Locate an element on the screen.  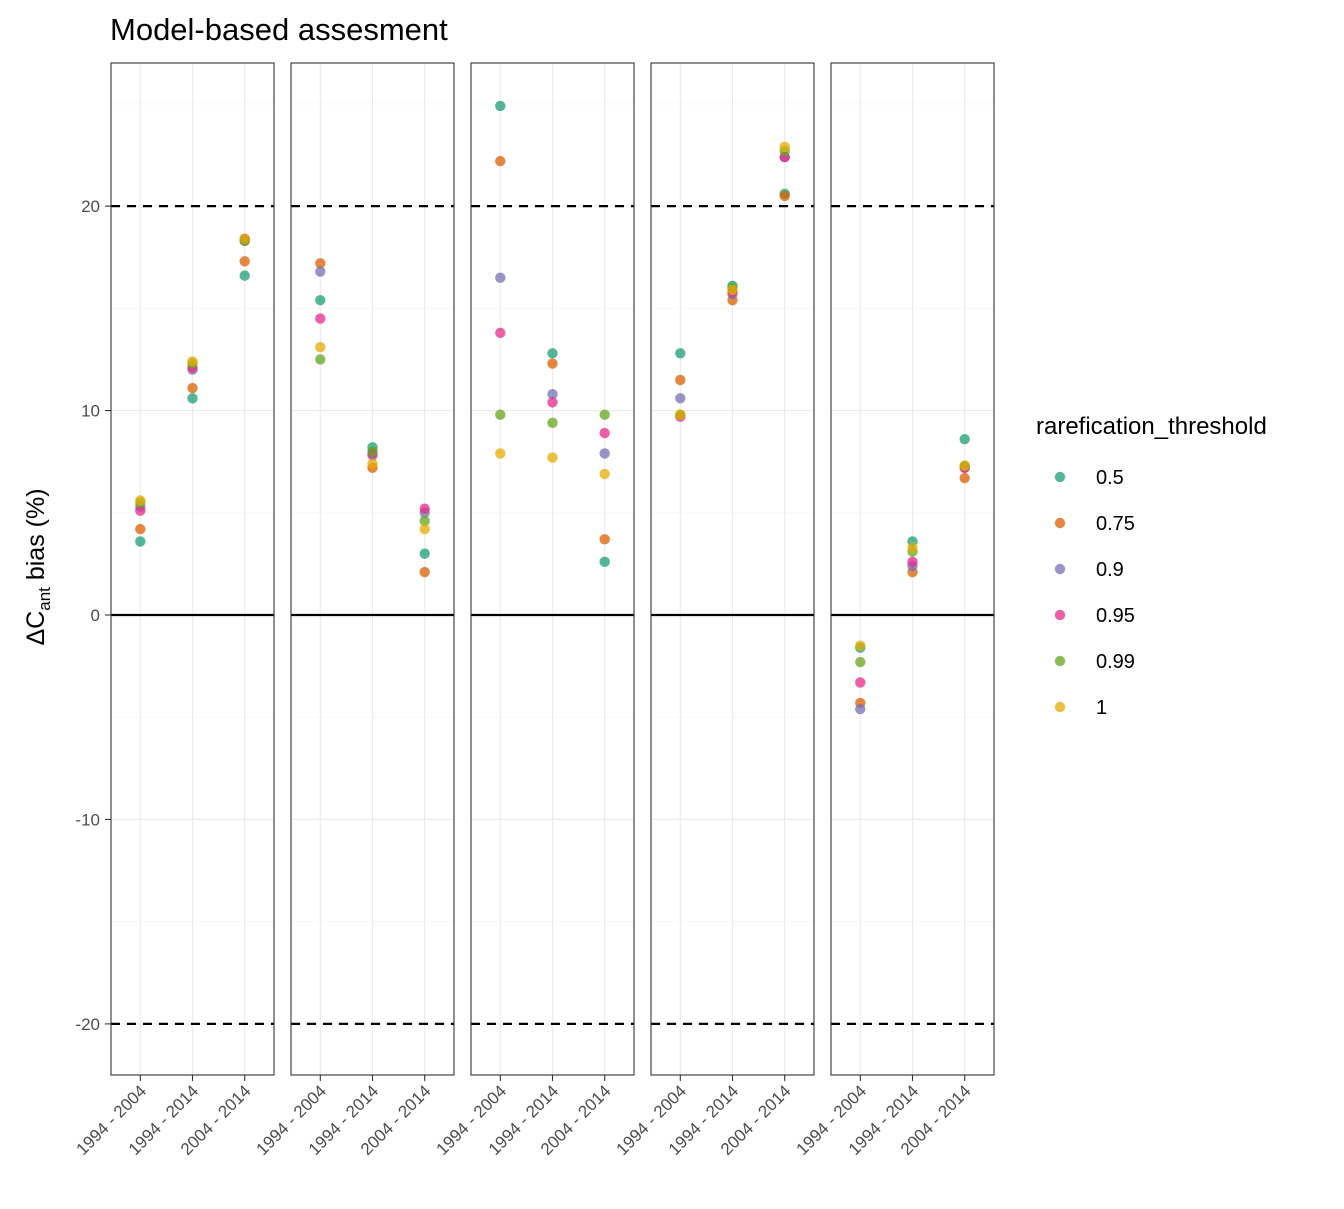
y-tick-label: -20 is located at coordinates (87, 1024).